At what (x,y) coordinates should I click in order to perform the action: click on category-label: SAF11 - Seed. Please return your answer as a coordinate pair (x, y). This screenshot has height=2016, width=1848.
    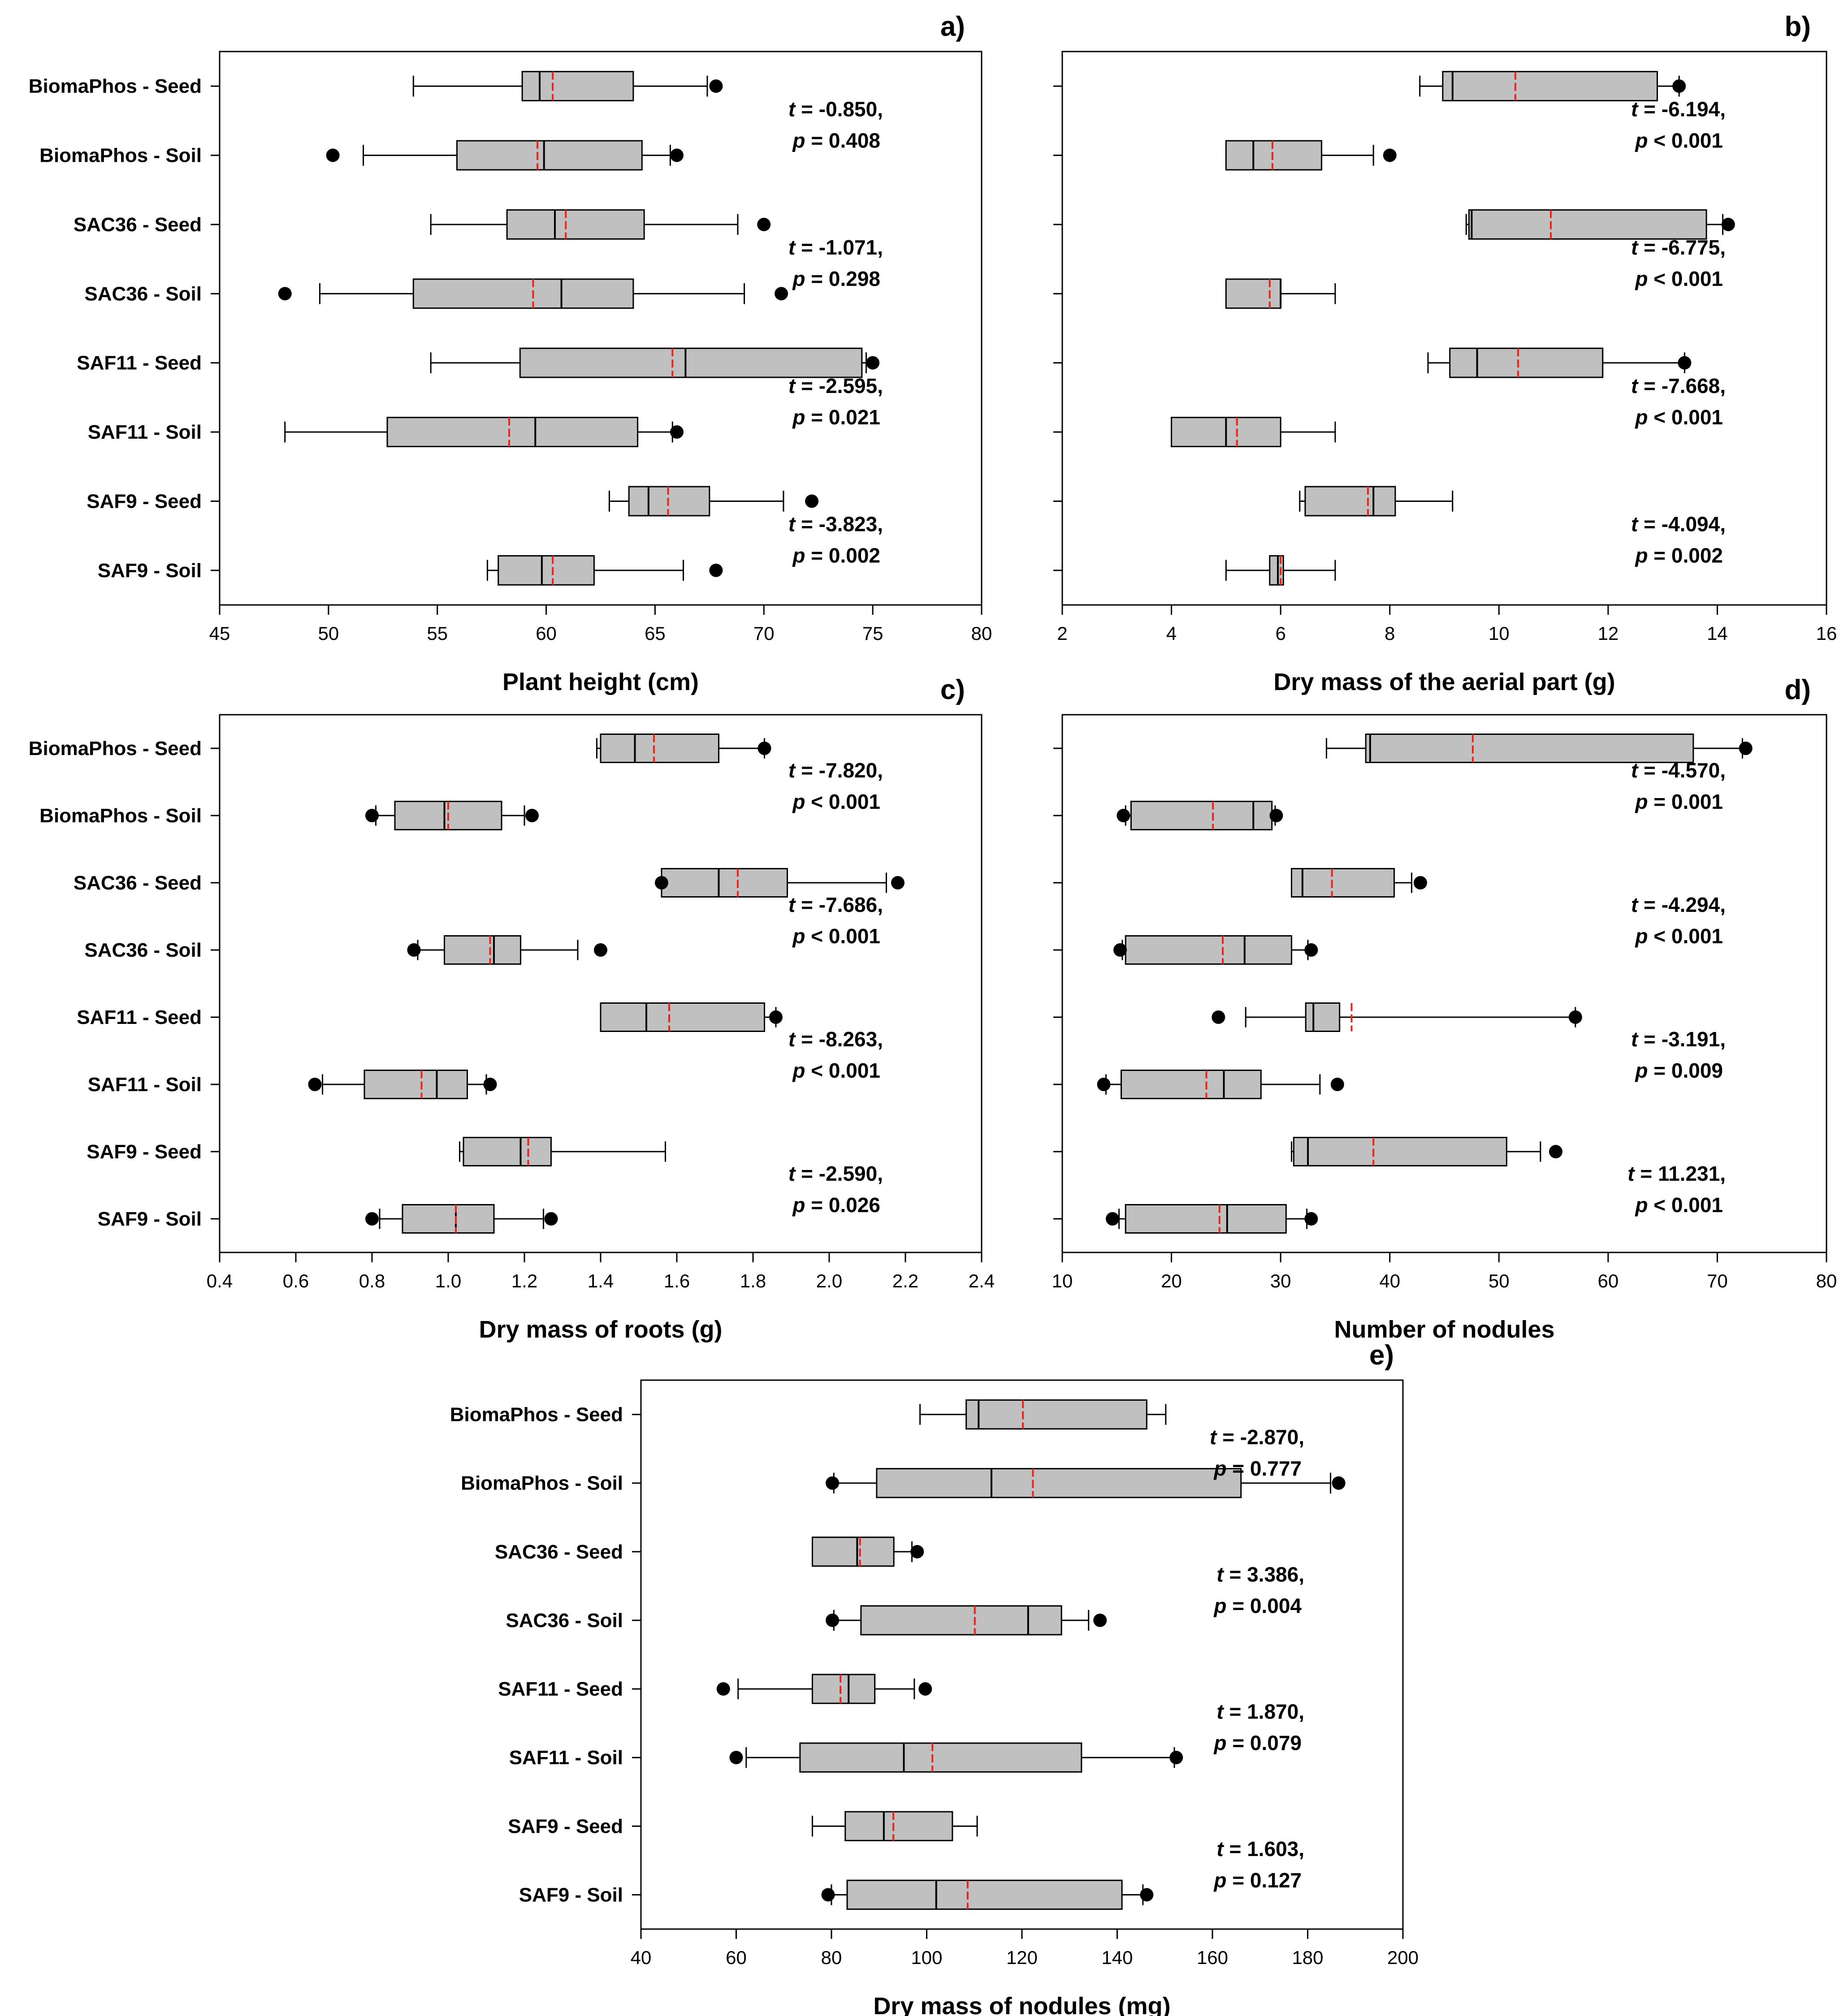
    Looking at the image, I should click on (139, 1017).